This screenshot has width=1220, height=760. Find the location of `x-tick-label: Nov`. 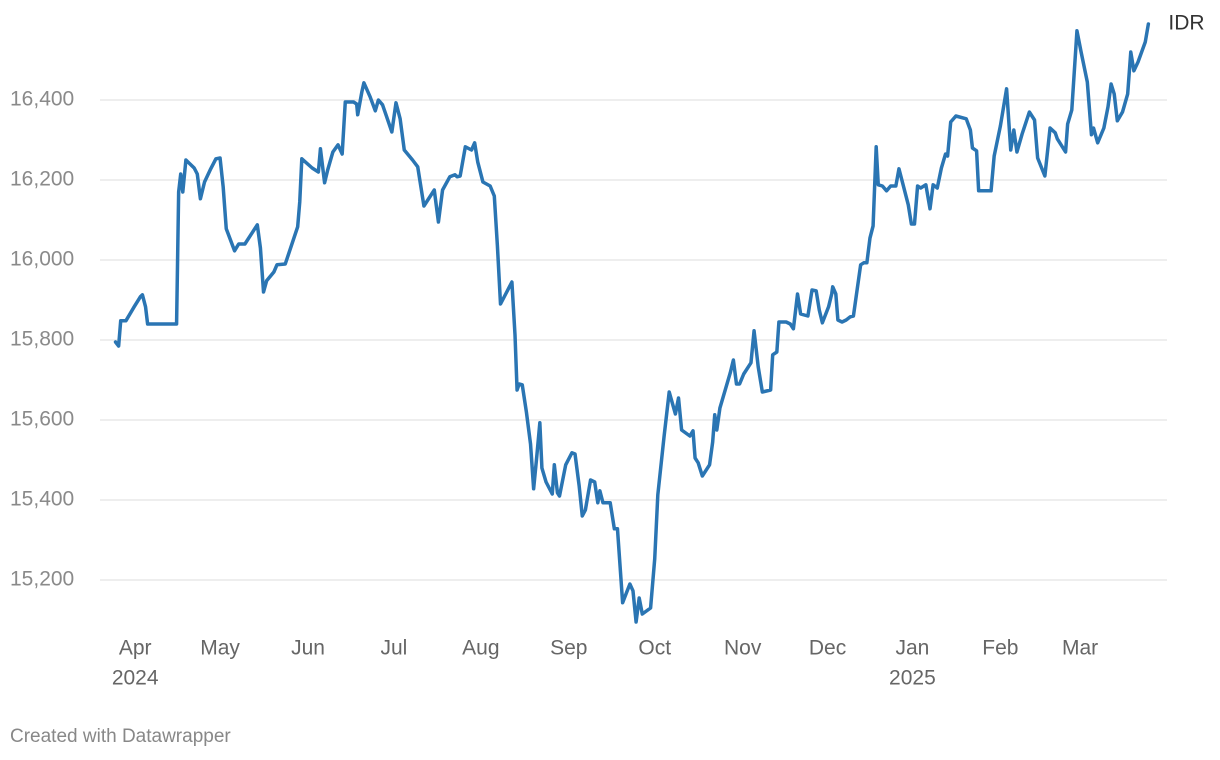

x-tick-label: Nov is located at coordinates (743, 648).